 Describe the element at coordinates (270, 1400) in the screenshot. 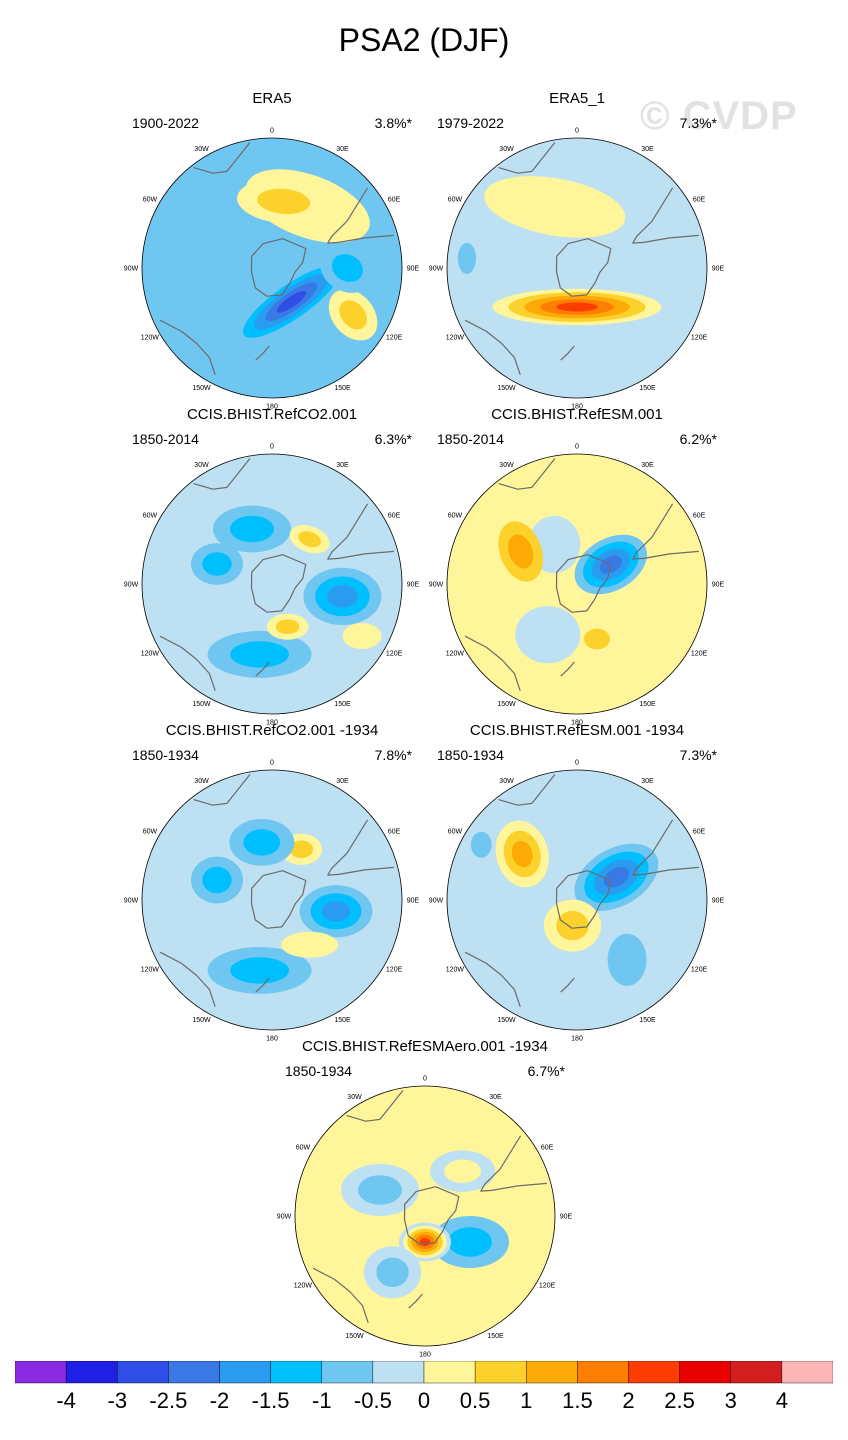

I see `colorbar-tick-label: -1.5` at that location.